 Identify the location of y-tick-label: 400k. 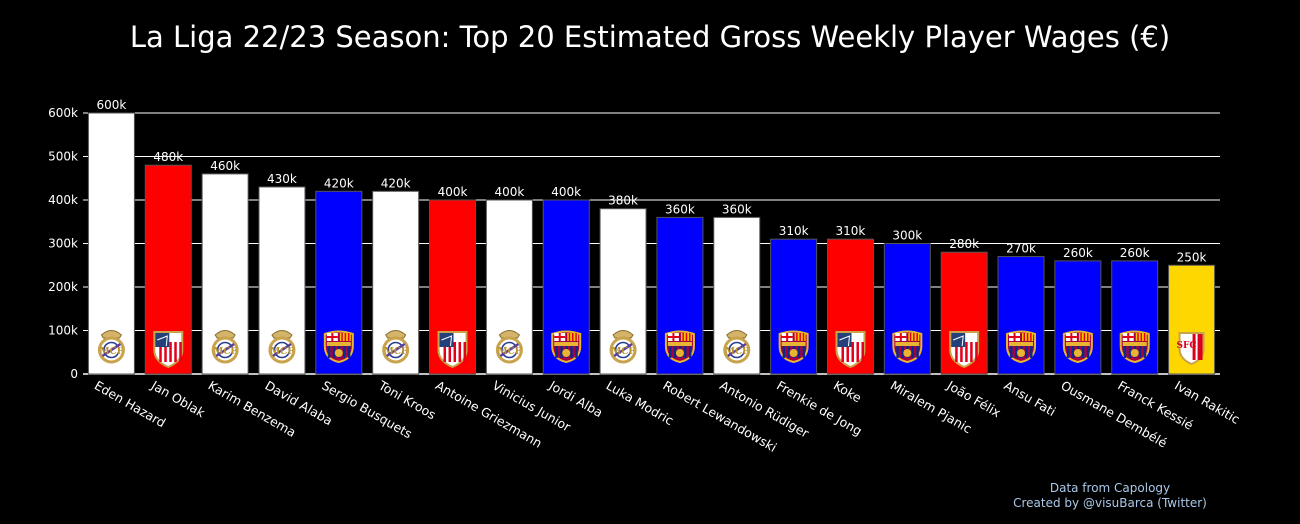
(63, 200).